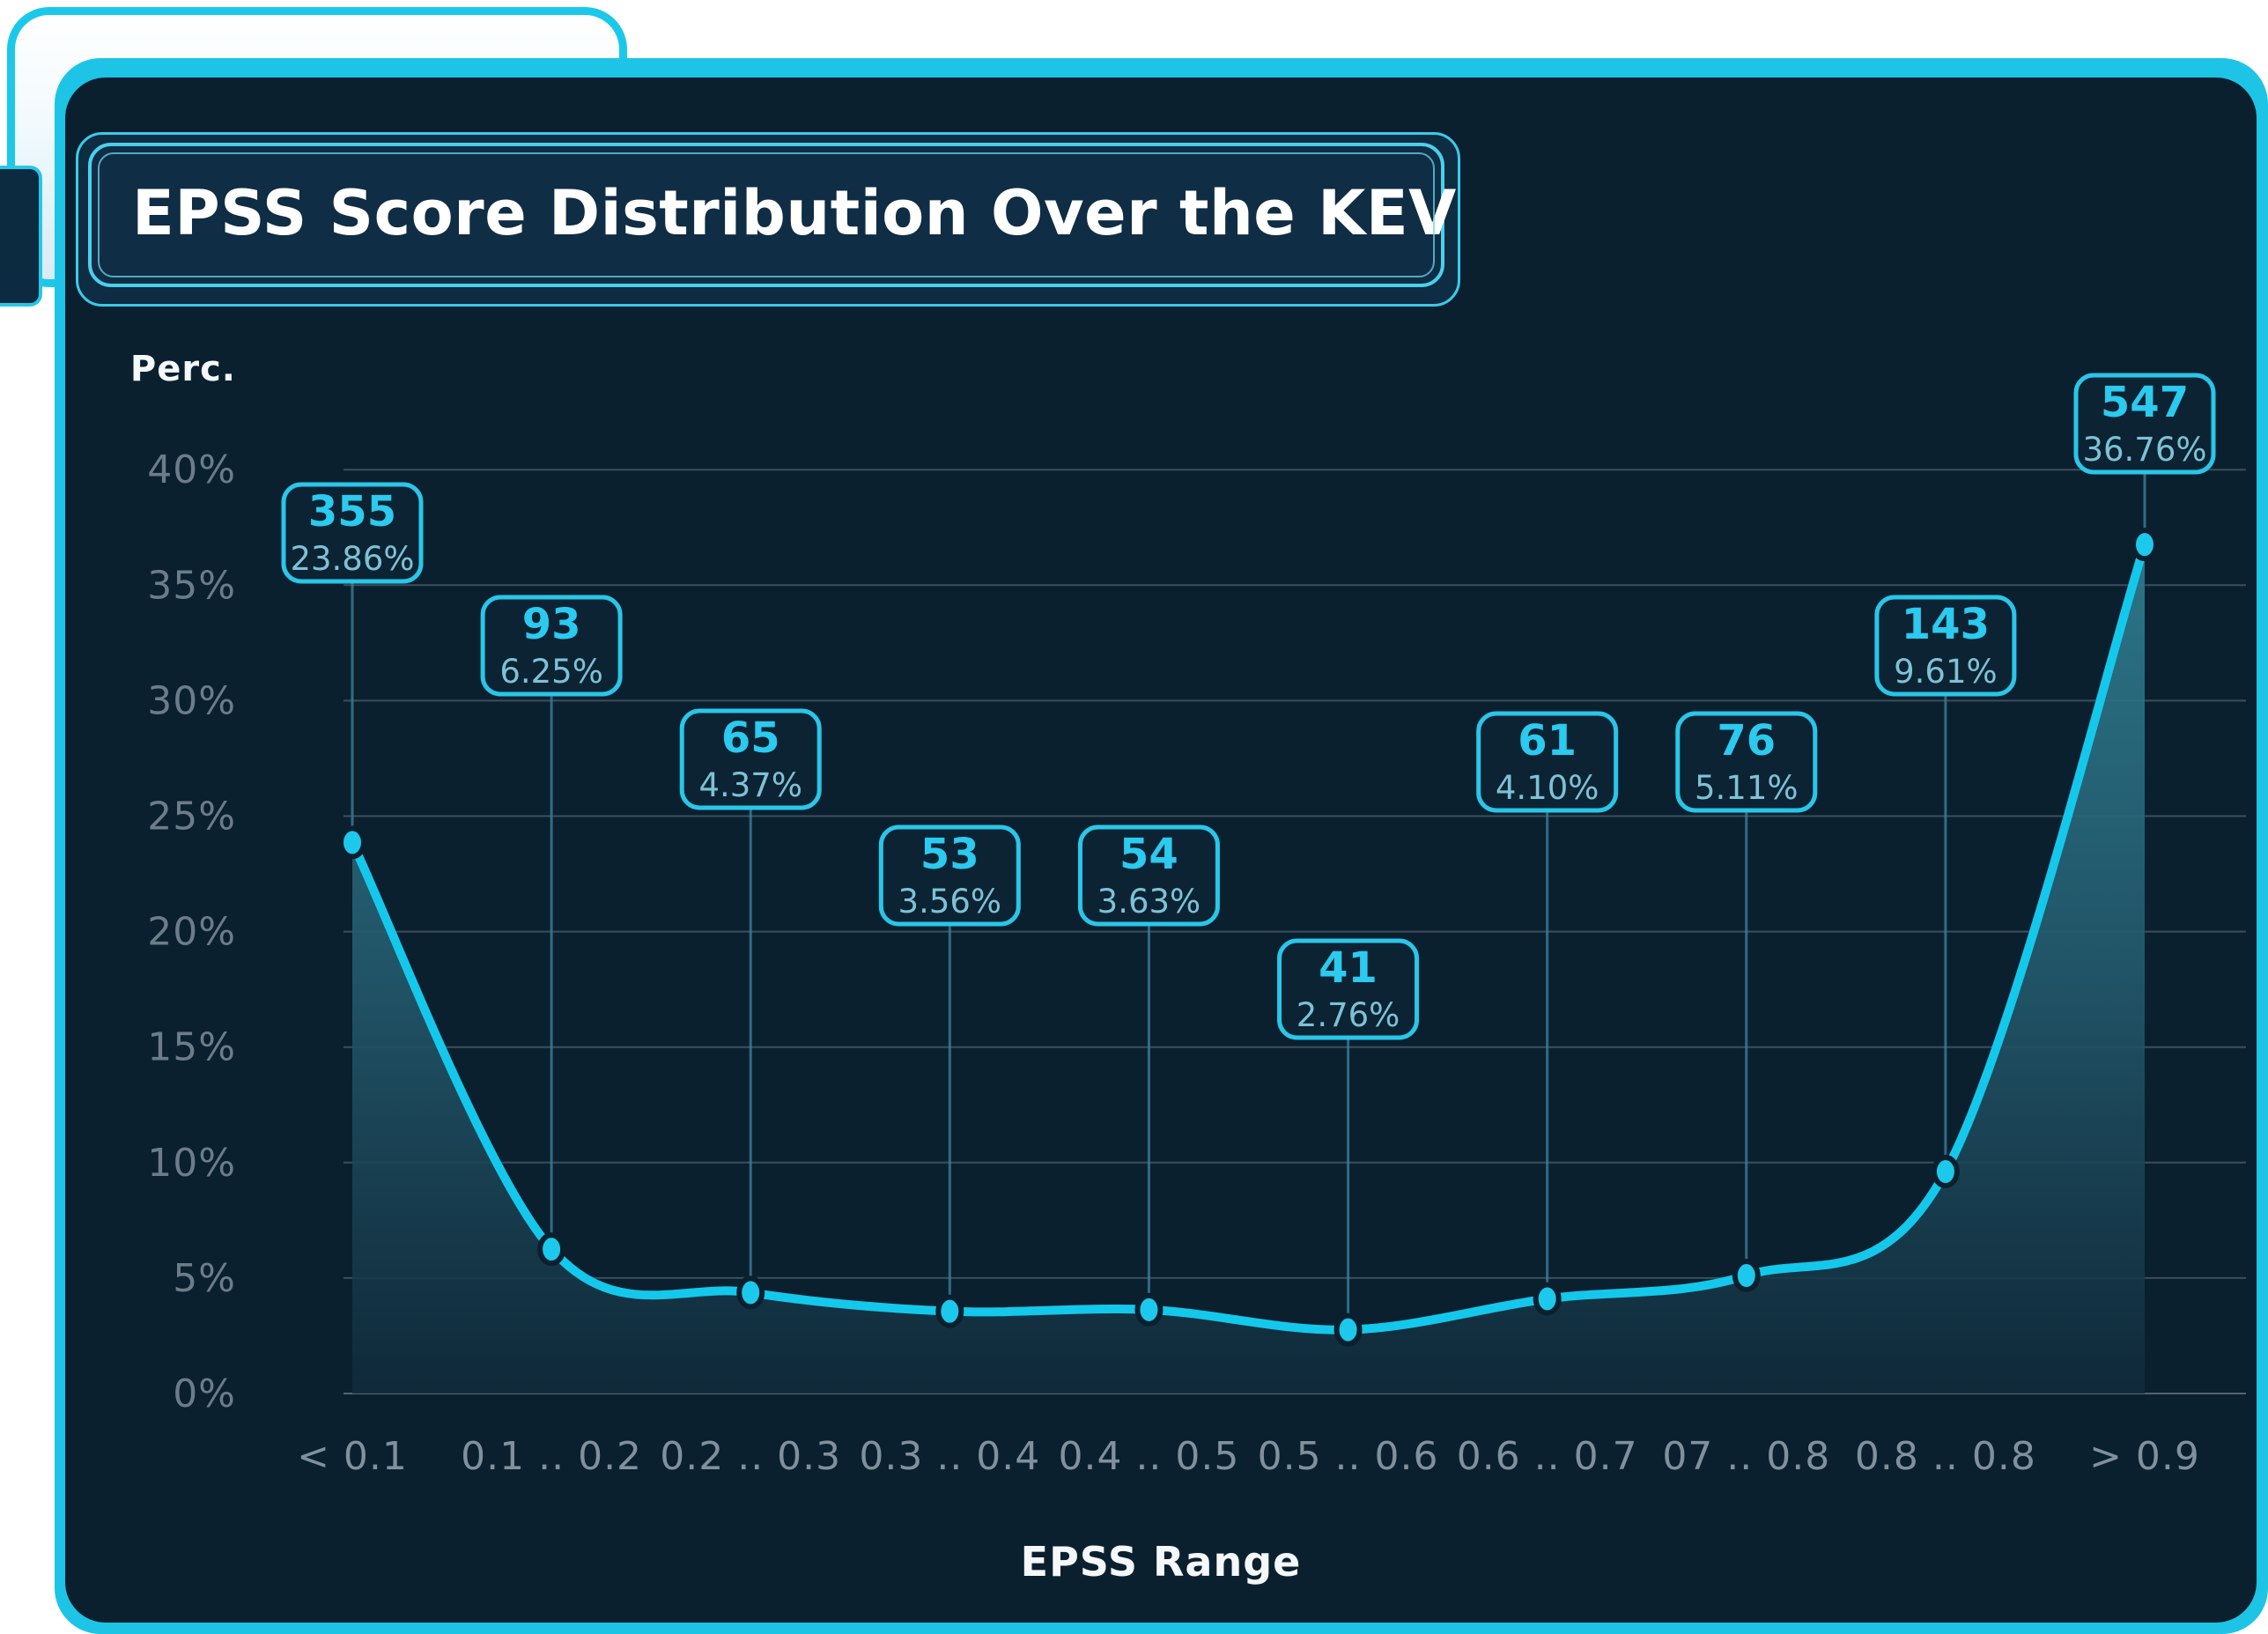 The width and height of the screenshot is (2268, 1634). Describe the element at coordinates (1747, 740) in the screenshot. I see `data-label-count: 76` at that location.